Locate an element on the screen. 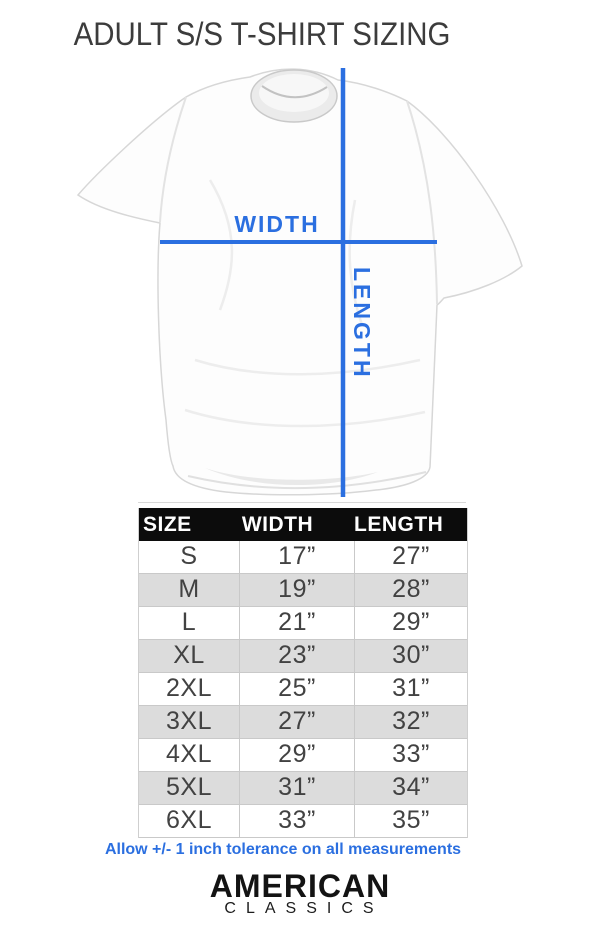 The width and height of the screenshot is (600, 943). collar-inner is located at coordinates (294, 93).